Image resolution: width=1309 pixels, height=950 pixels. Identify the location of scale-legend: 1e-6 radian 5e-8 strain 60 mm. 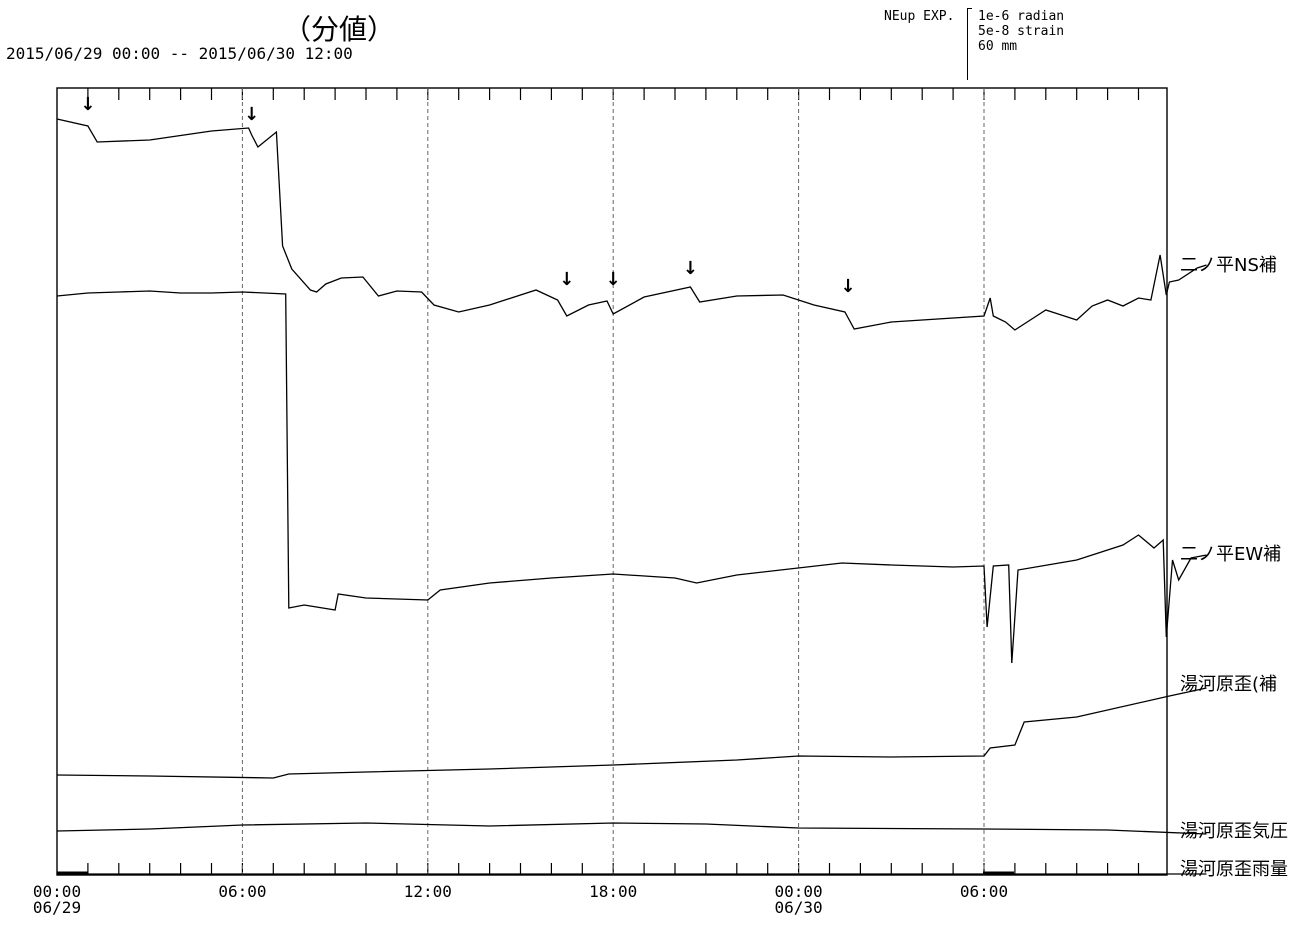
(1021, 31).